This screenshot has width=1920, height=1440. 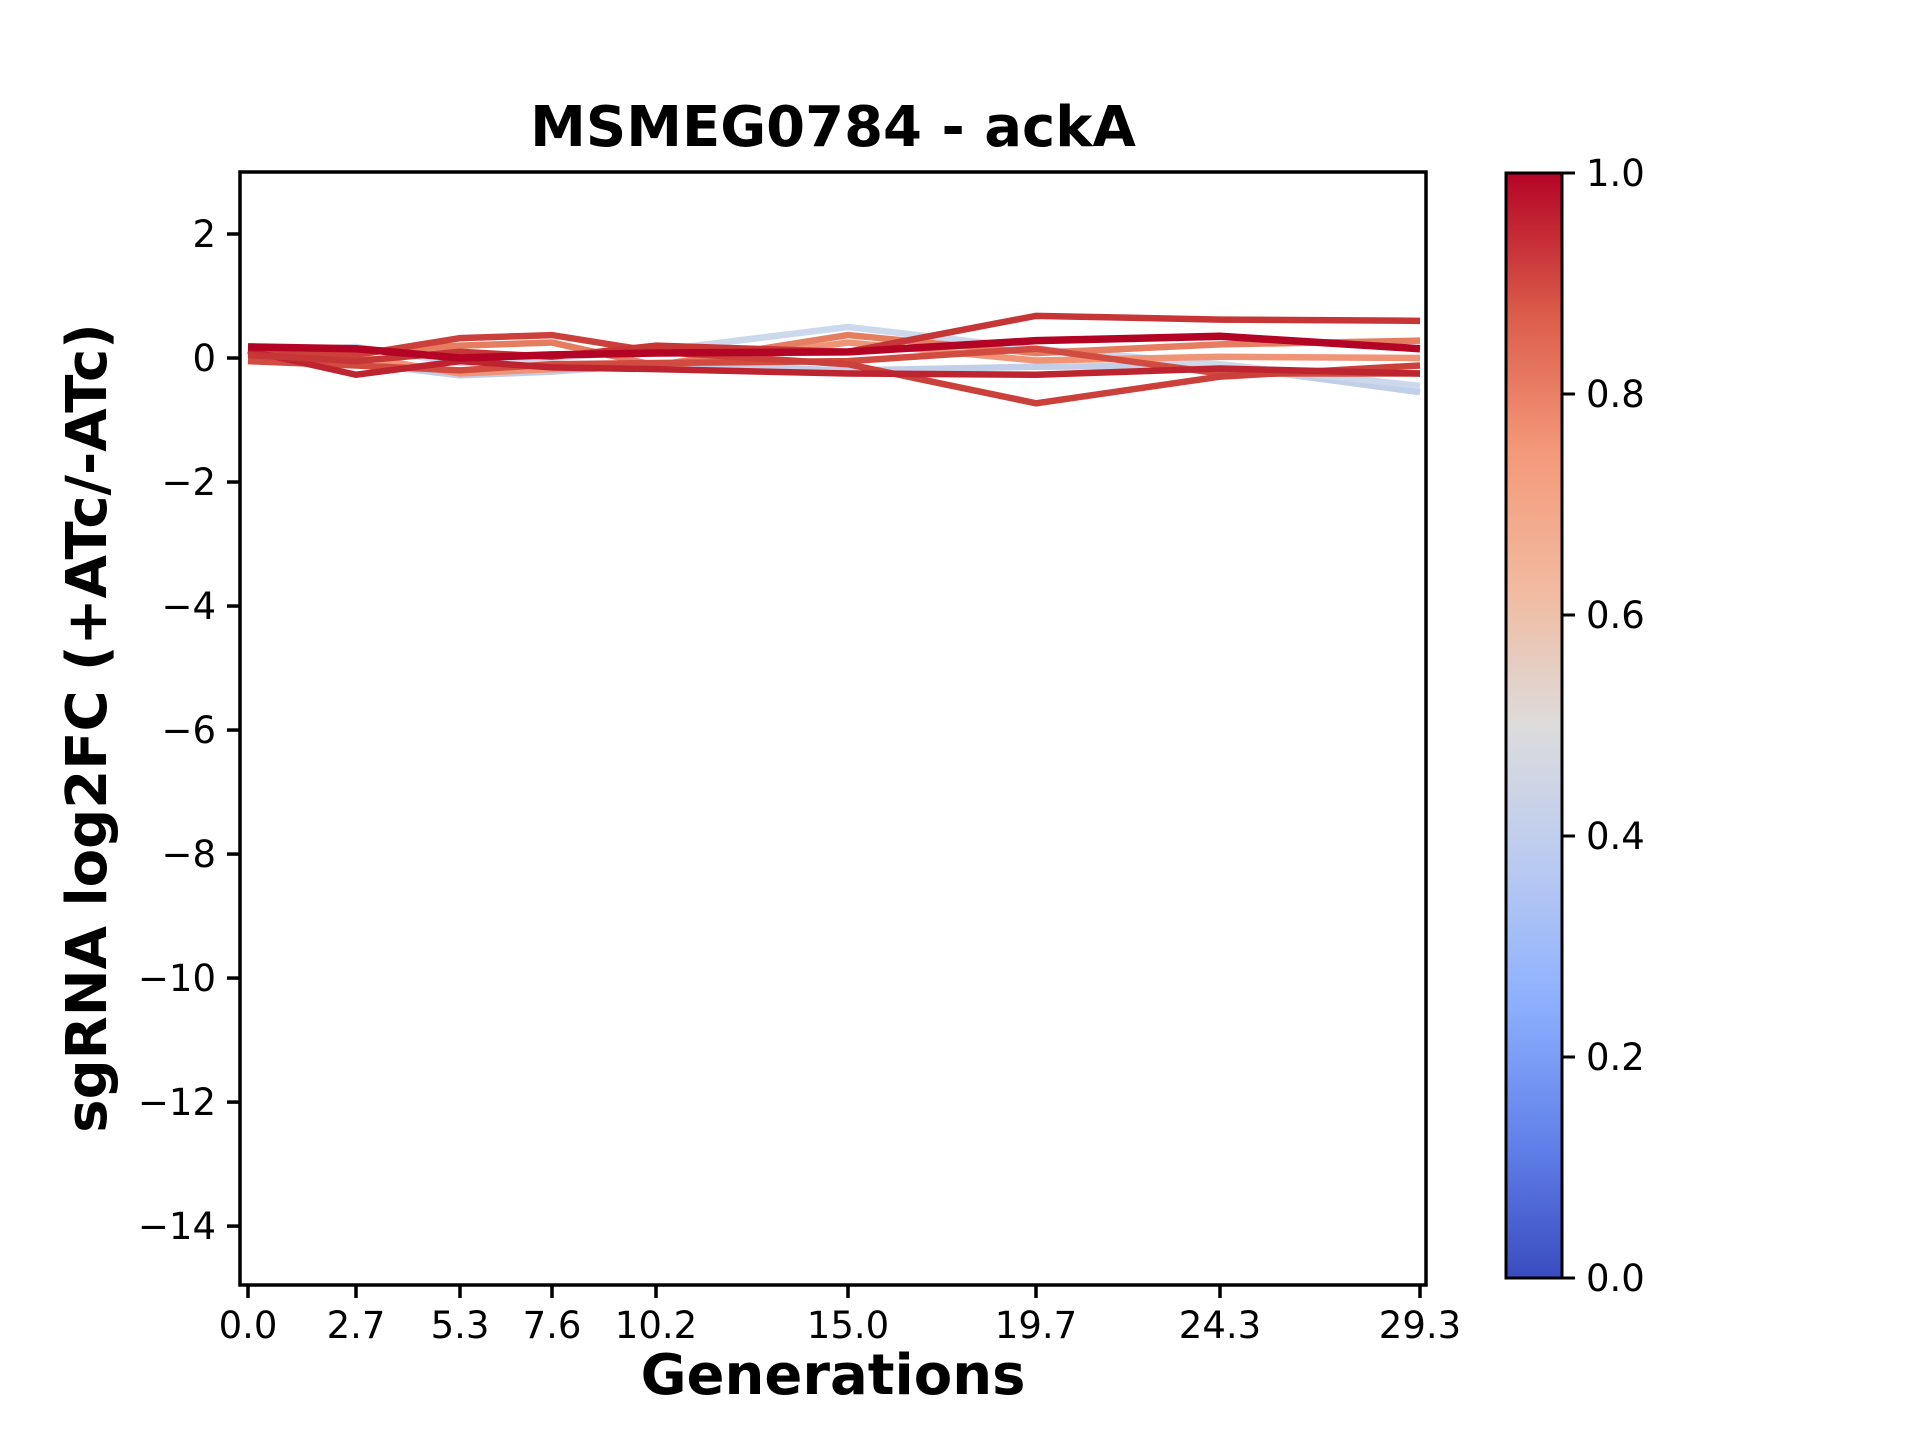 I want to click on y-tick-label: −2, so click(x=188, y=482).